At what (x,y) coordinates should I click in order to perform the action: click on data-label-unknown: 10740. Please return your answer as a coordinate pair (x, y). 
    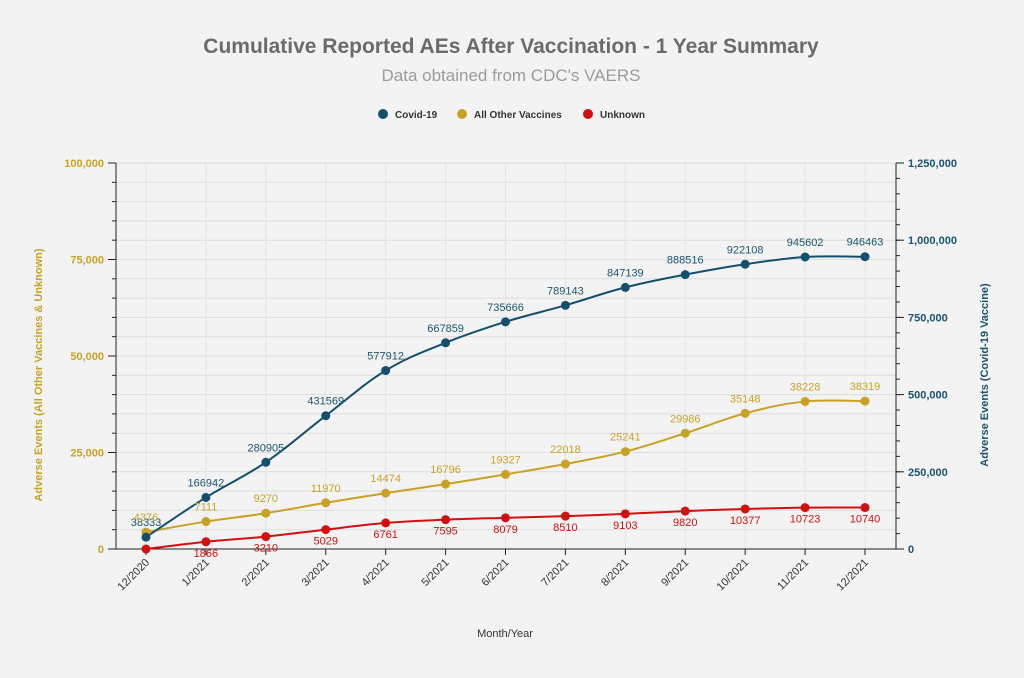
    Looking at the image, I should click on (865, 520).